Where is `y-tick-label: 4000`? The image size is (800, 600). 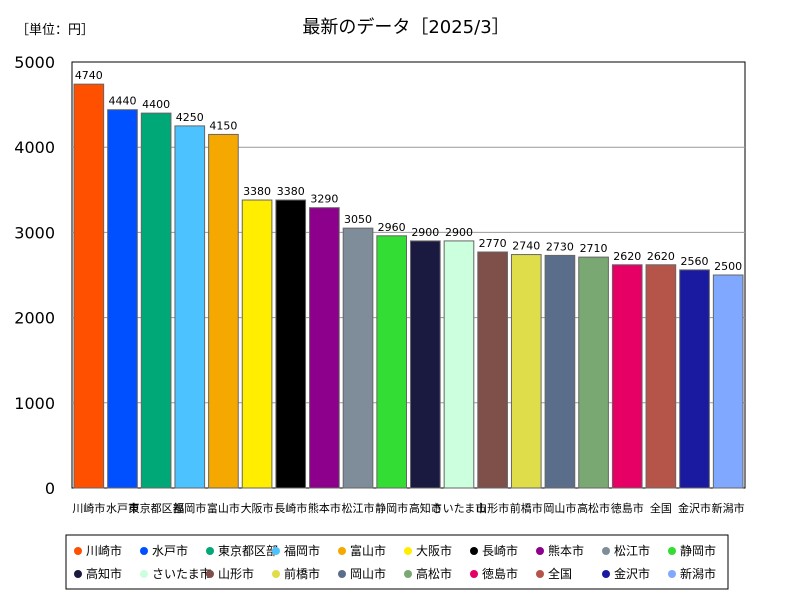 y-tick-label: 4000 is located at coordinates (34, 147).